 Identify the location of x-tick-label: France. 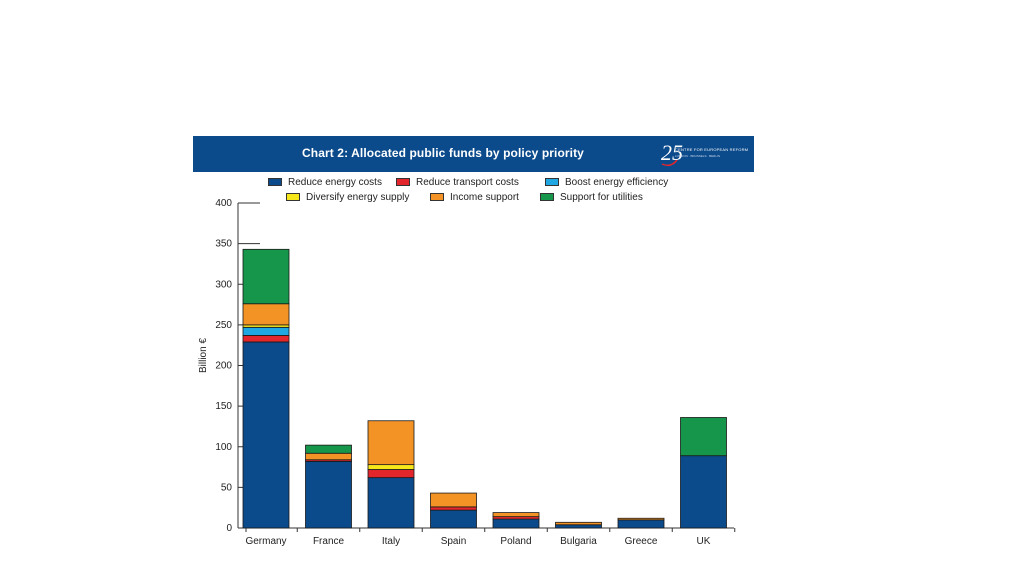
(329, 541).